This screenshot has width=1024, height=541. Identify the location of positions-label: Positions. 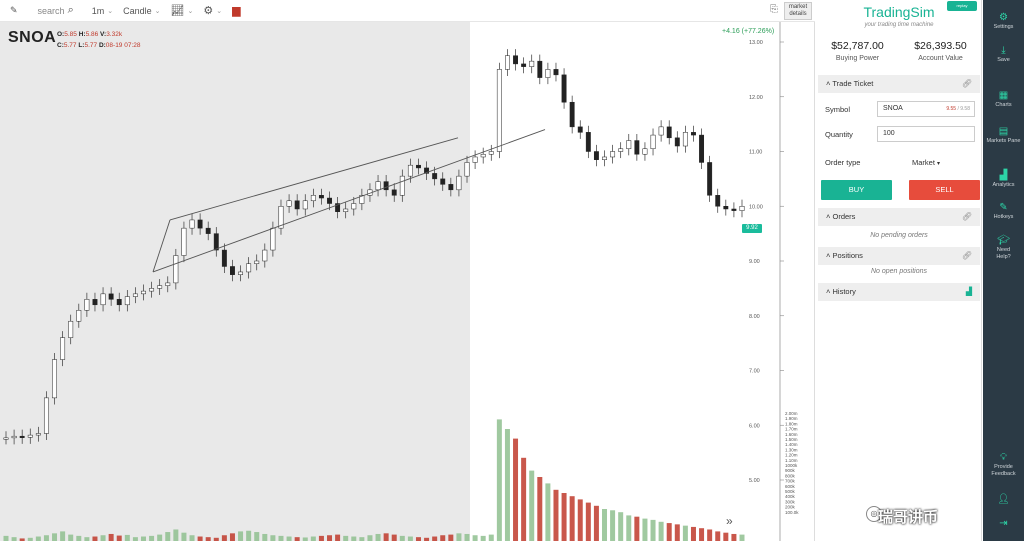
(847, 255).